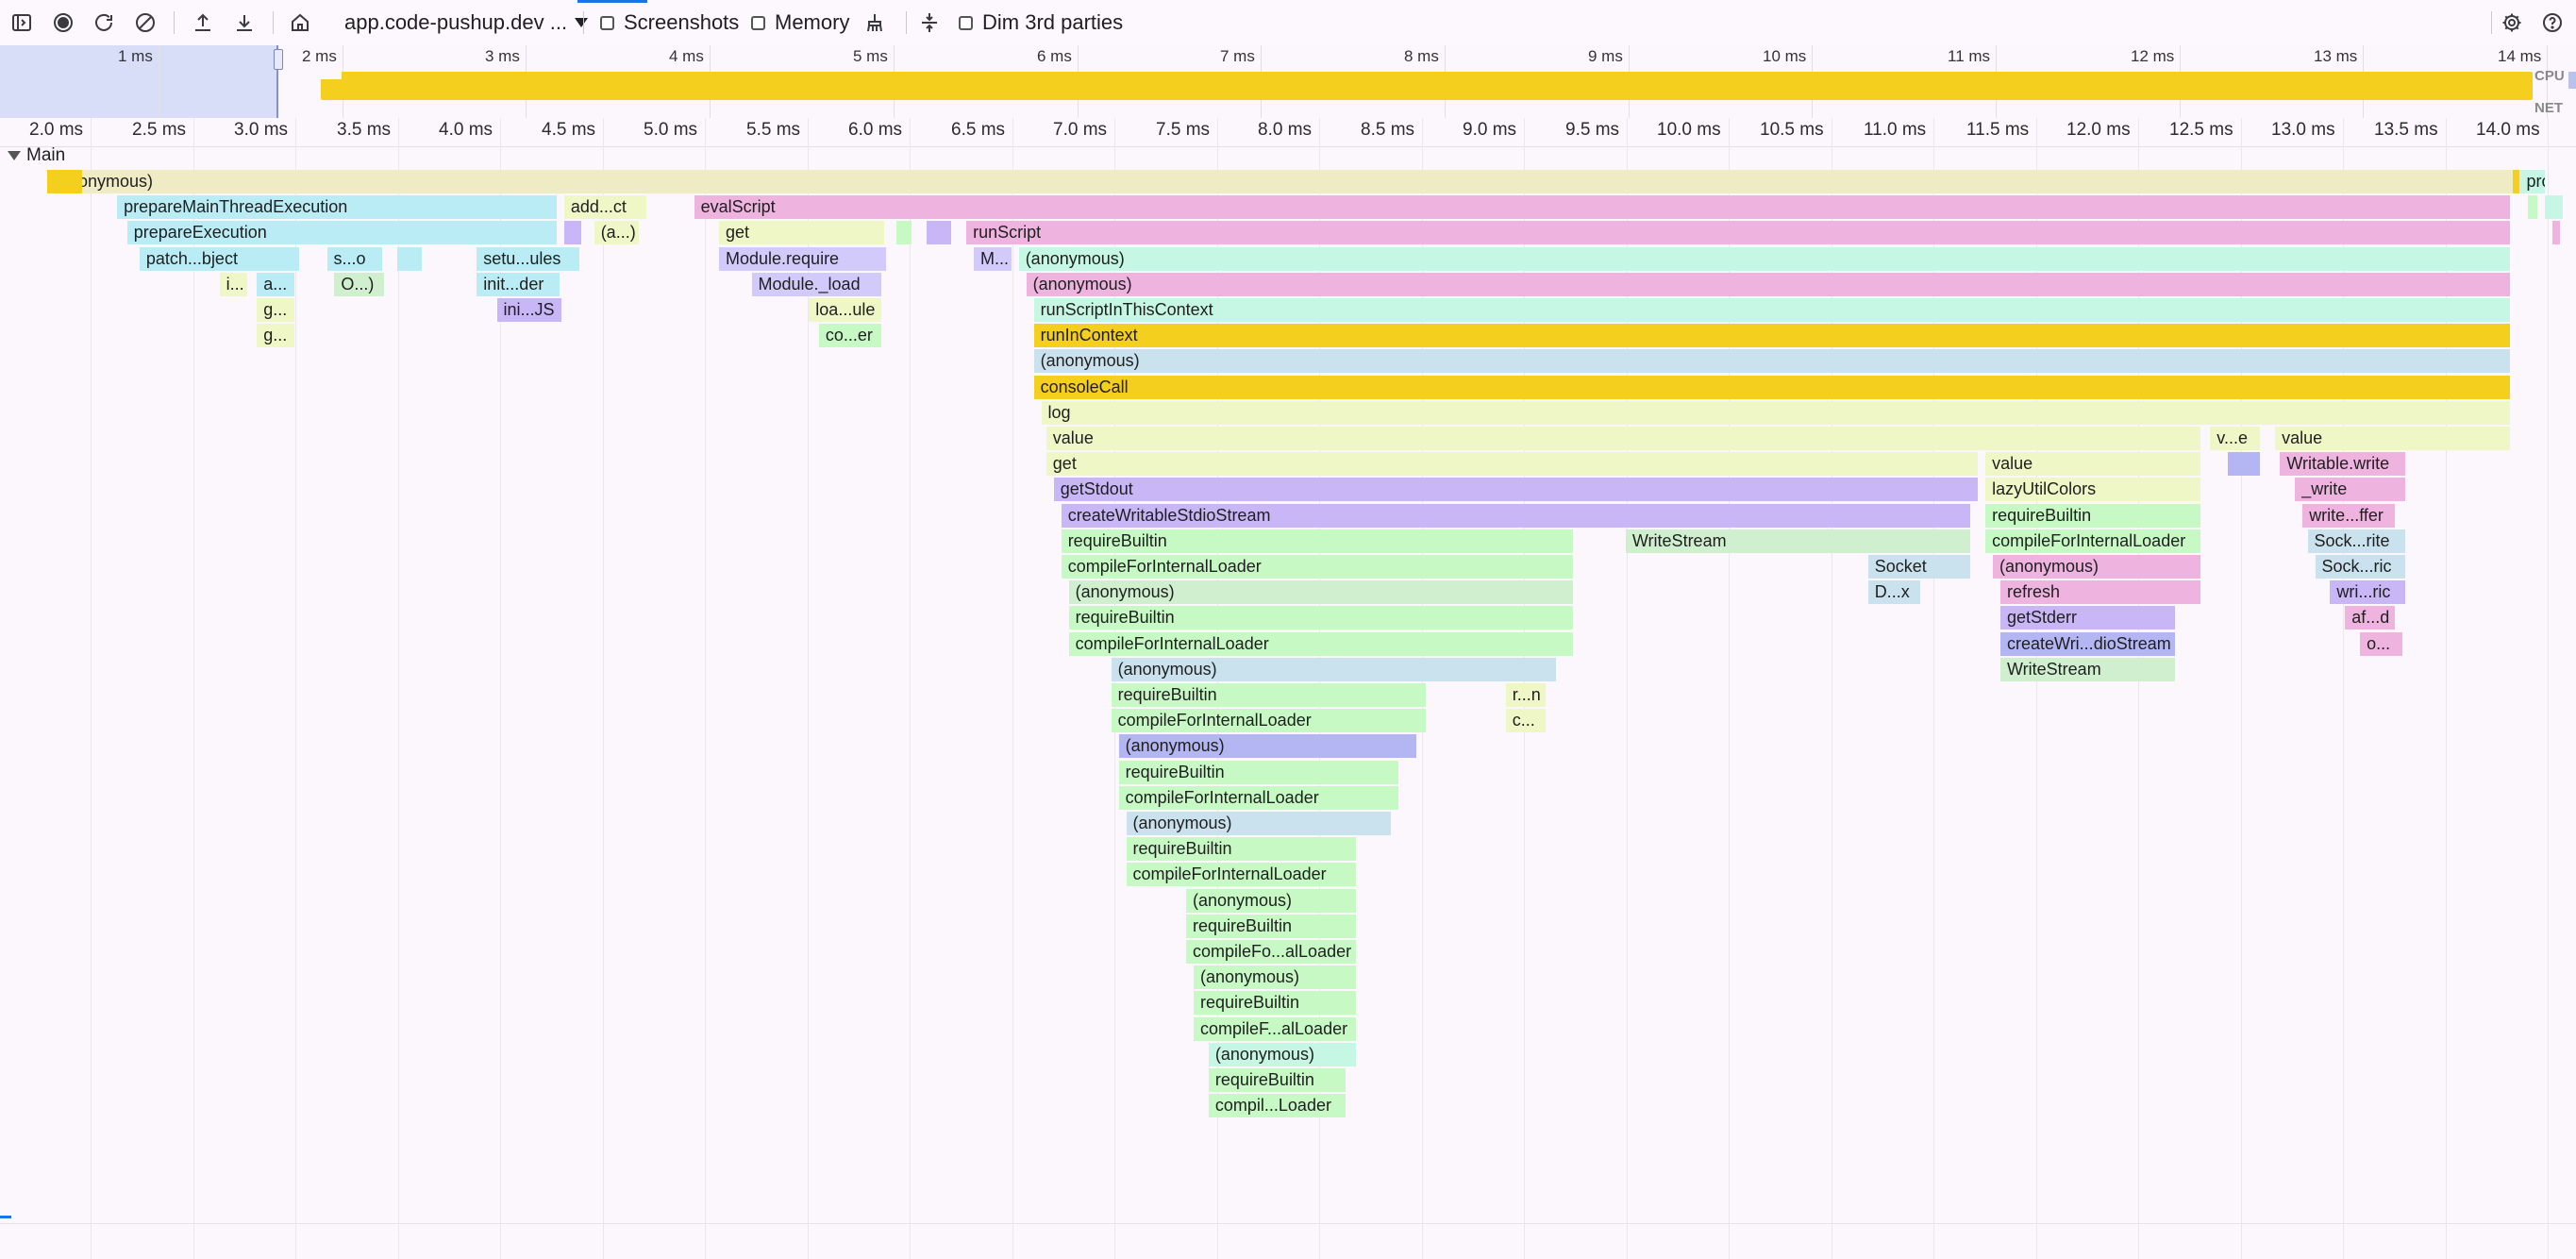 The image size is (2576, 1259). What do you see at coordinates (145, 22) in the screenshot?
I see `clear-button` at bounding box center [145, 22].